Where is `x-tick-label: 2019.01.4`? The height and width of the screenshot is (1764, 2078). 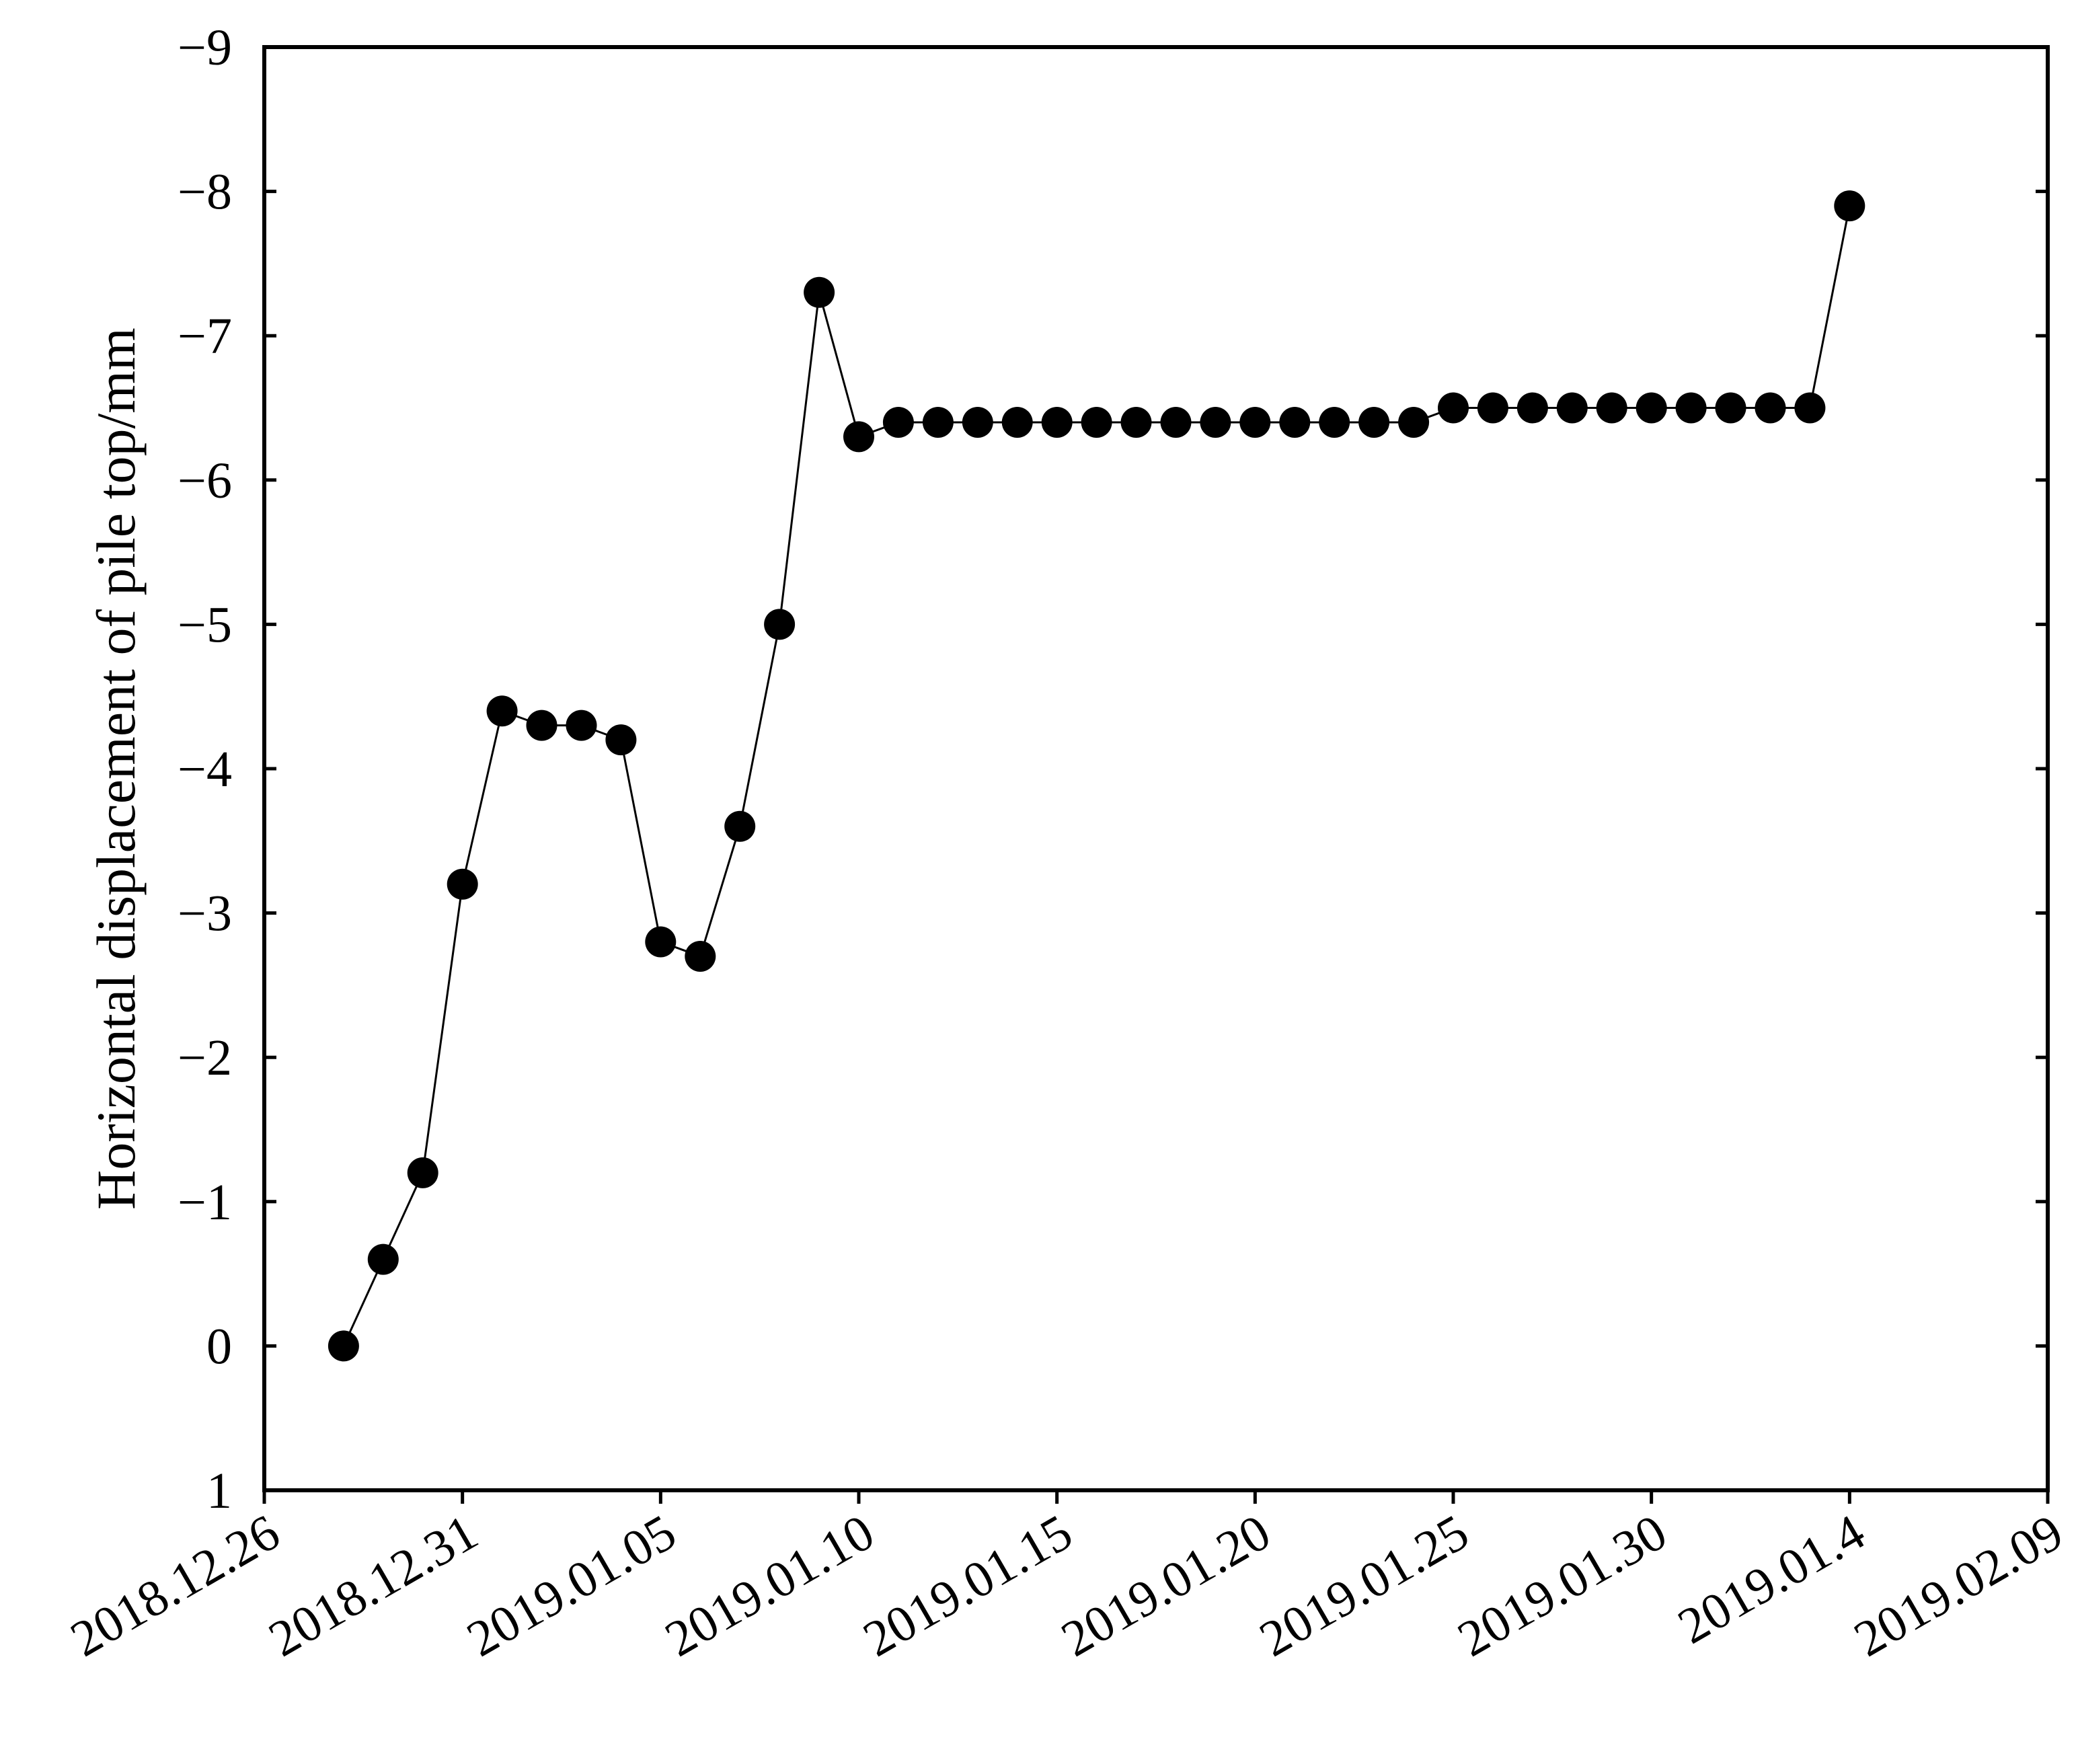 x-tick-label: 2019.01.4 is located at coordinates (1771, 1580).